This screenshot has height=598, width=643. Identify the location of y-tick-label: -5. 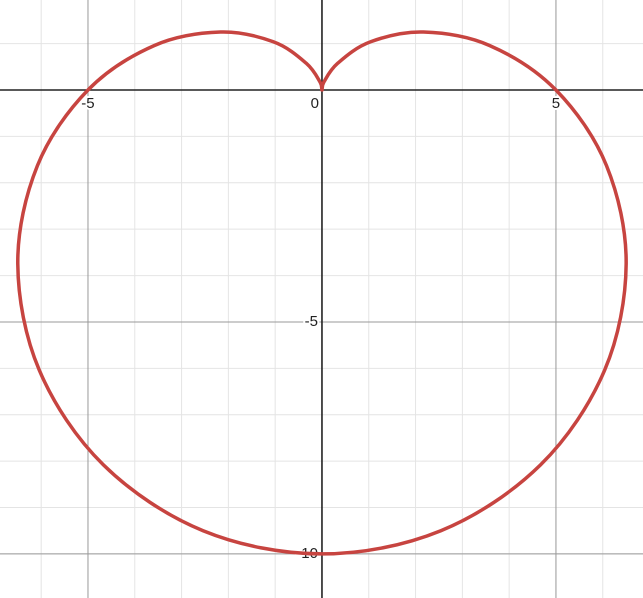
(311, 321).